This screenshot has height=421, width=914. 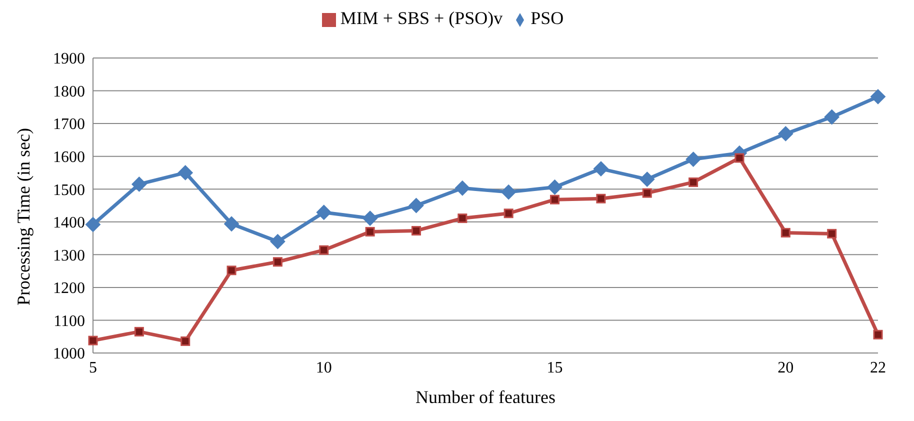 What do you see at coordinates (69, 255) in the screenshot?
I see `y-tick-label: 1300` at bounding box center [69, 255].